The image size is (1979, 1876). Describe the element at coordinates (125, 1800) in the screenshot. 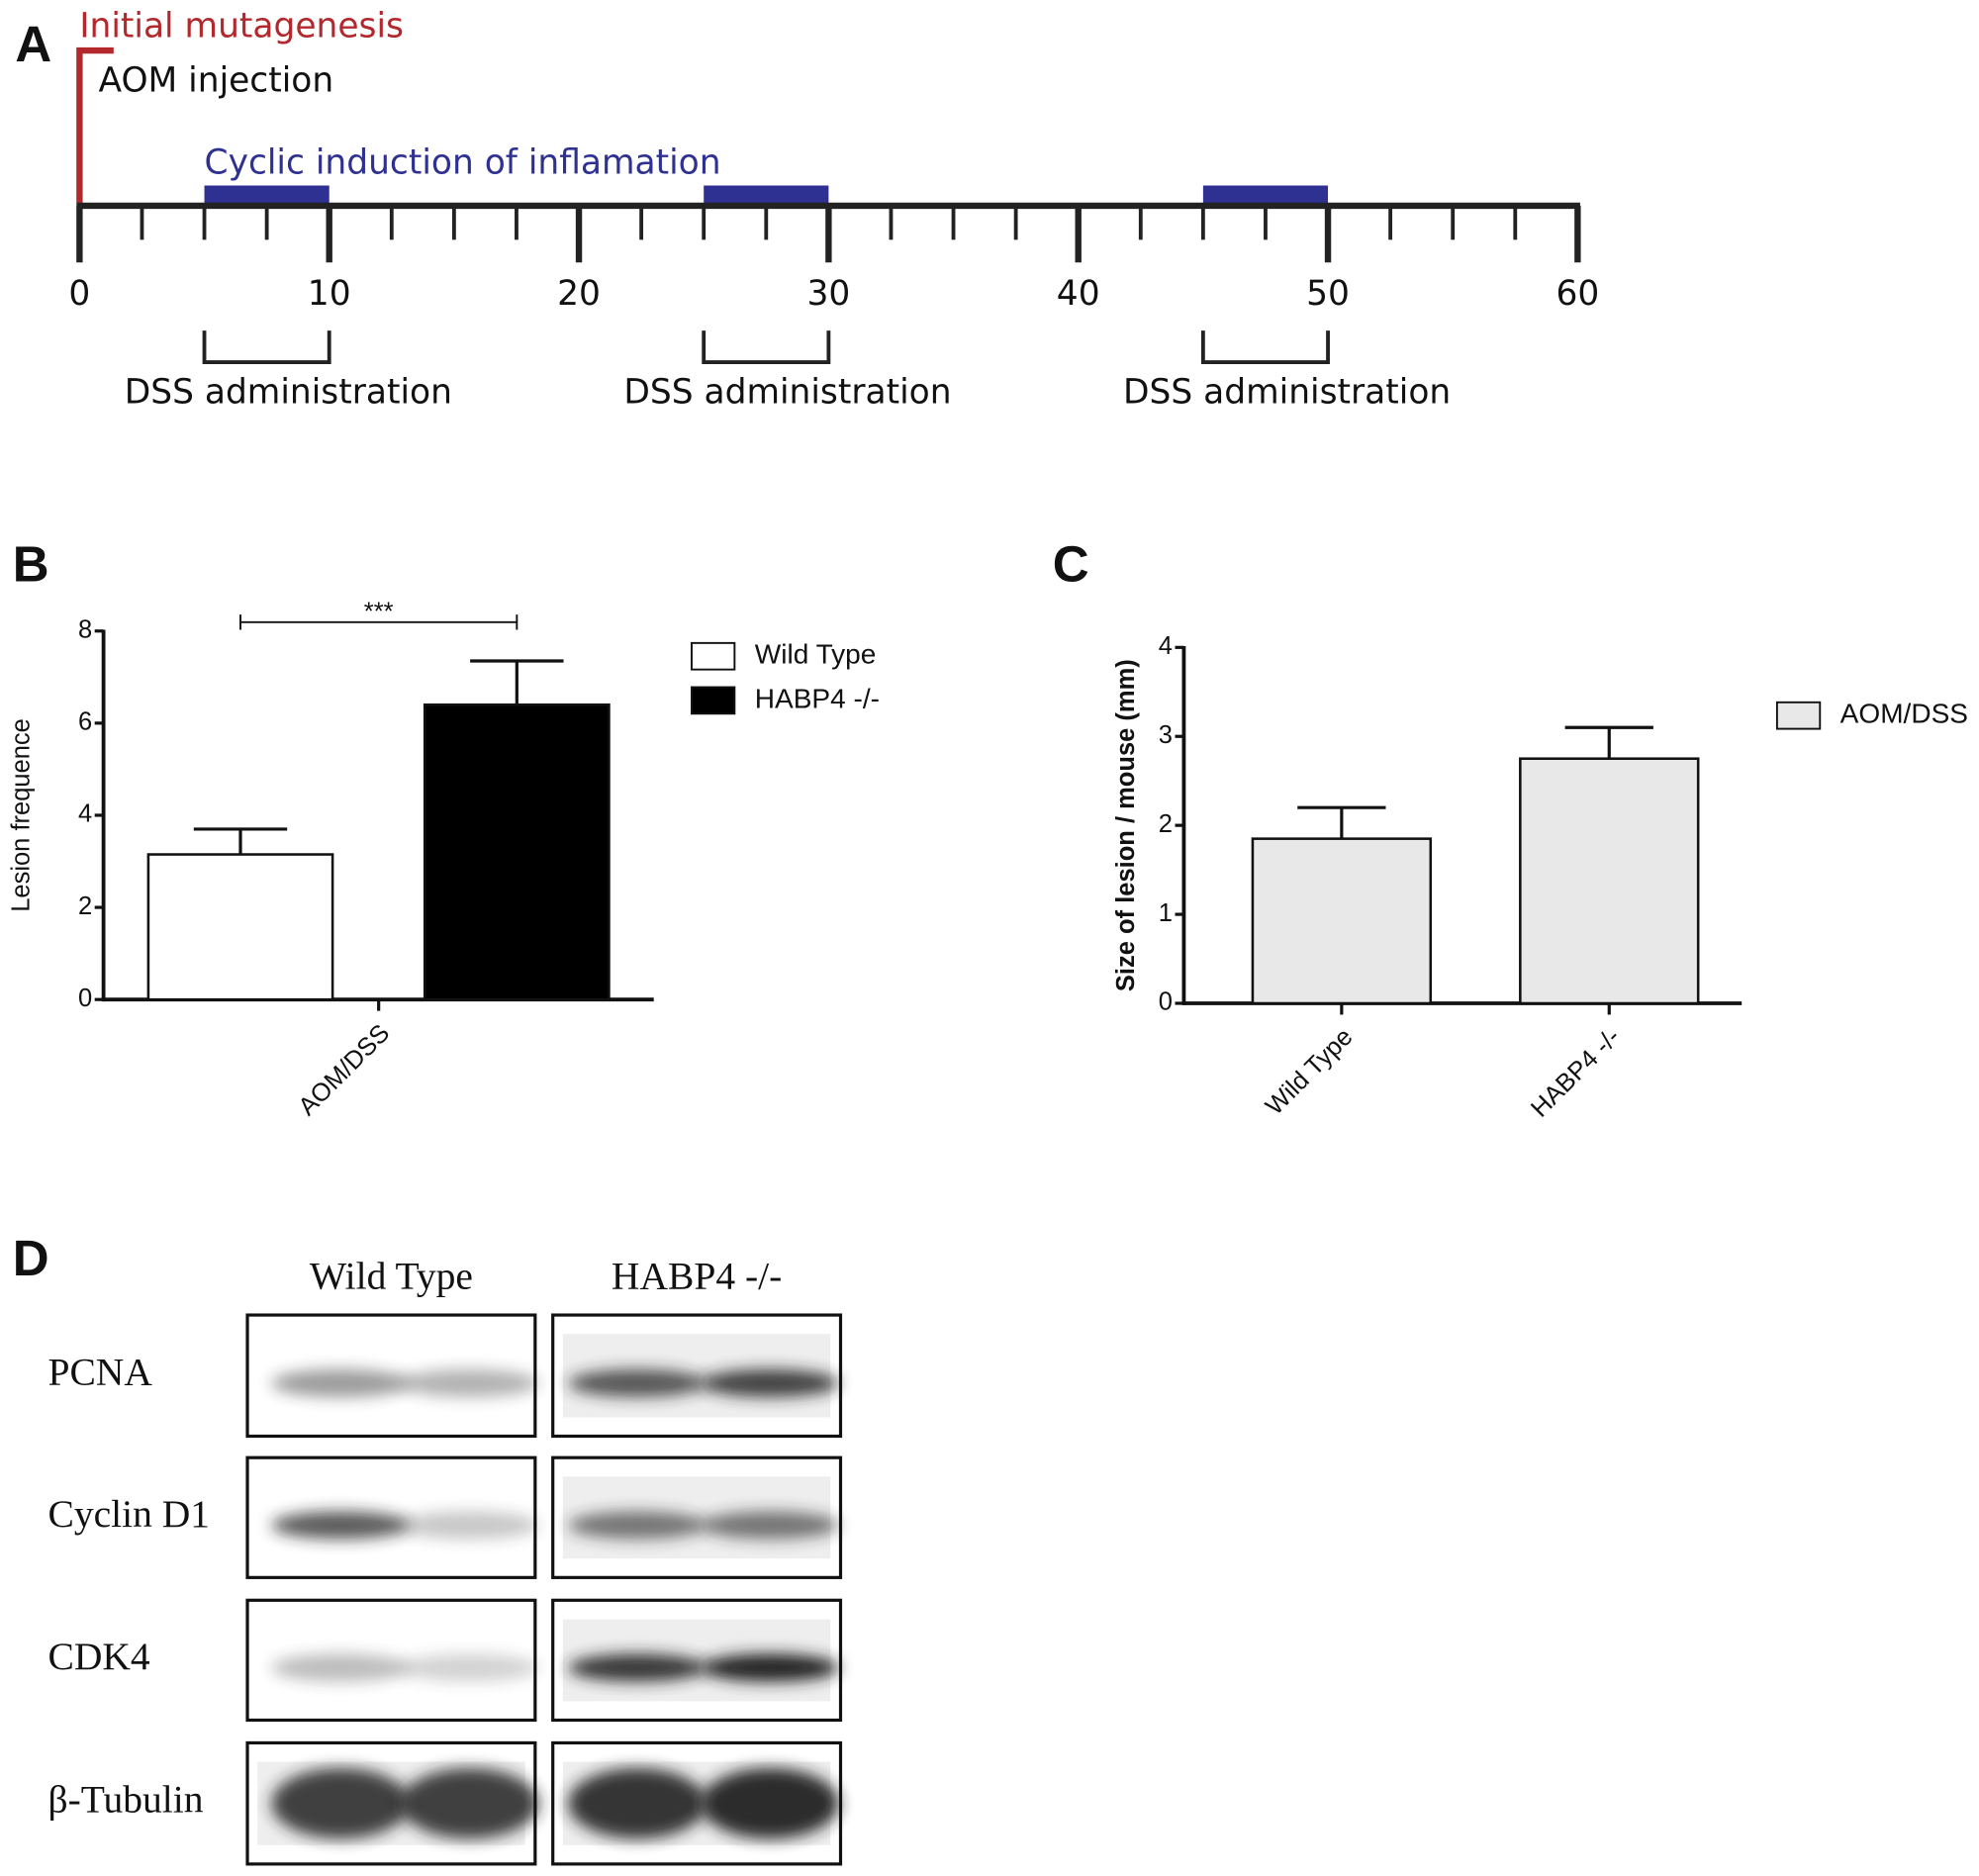

I see `blot-row-label: β-Tubulin` at that location.